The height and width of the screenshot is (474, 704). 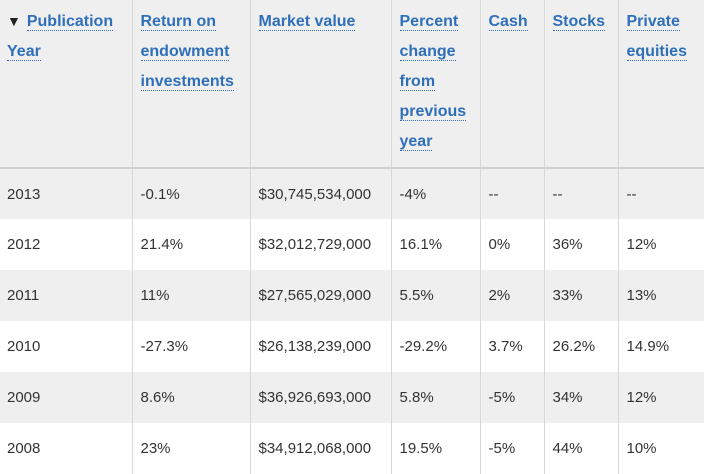 I want to click on cell-year: 2012, so click(x=66, y=244).